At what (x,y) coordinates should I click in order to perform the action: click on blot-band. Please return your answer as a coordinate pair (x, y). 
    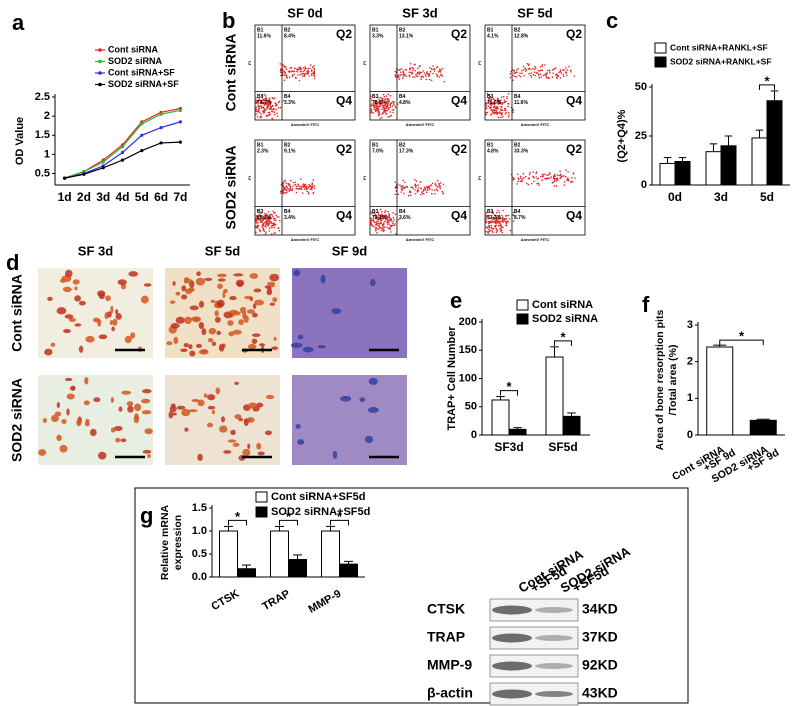
    Looking at the image, I should click on (554, 694).